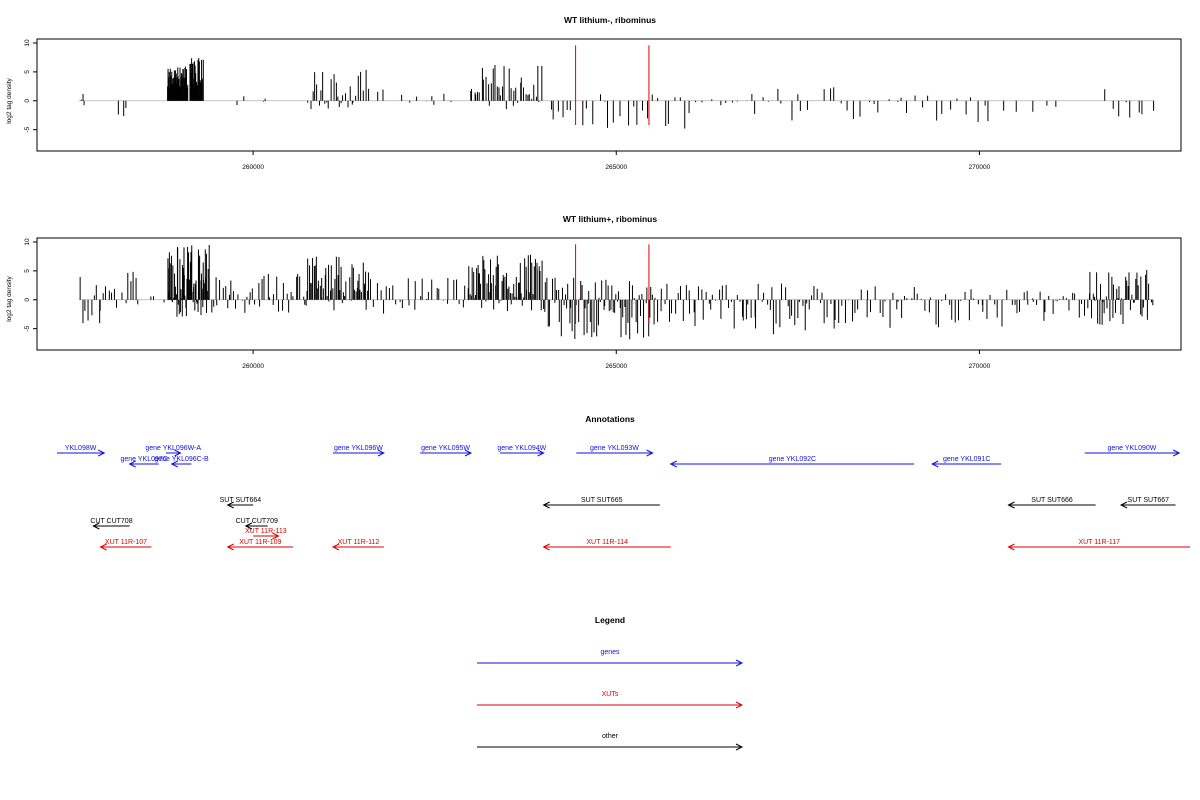 The image size is (1200, 800). I want to click on legend-item: other, so click(610, 742).